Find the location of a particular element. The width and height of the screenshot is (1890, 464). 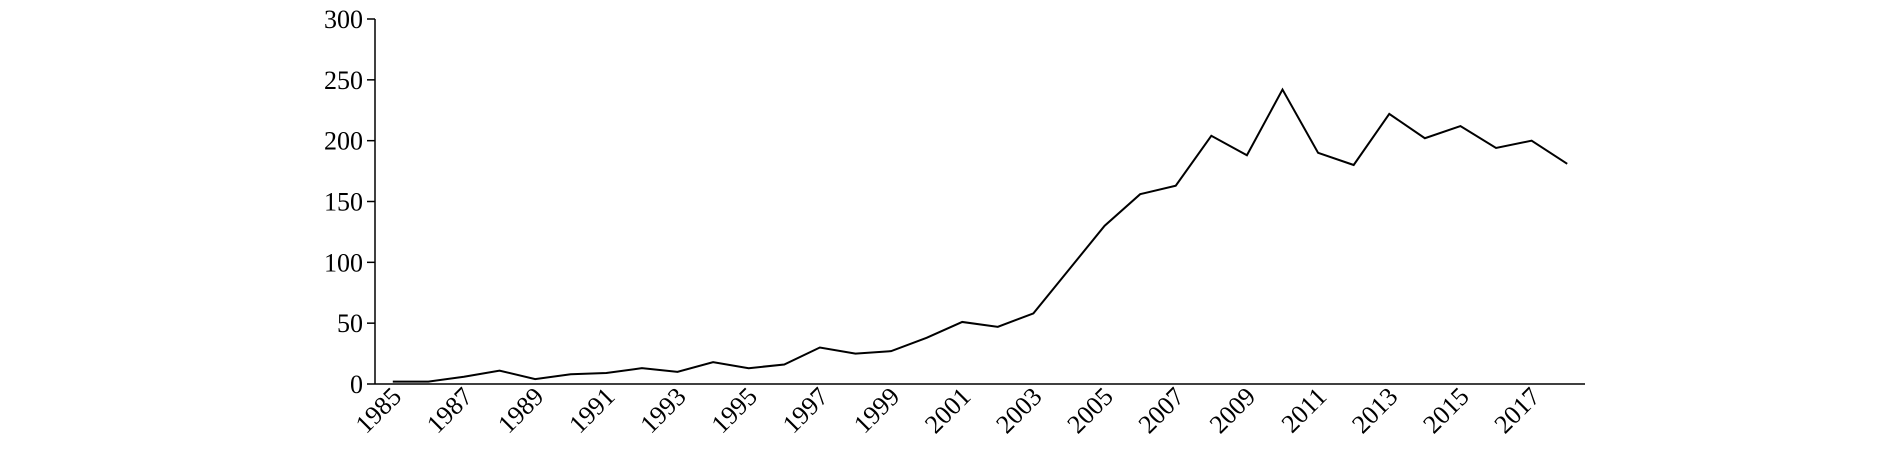

x-tick-label: 1989 is located at coordinates (520, 410).